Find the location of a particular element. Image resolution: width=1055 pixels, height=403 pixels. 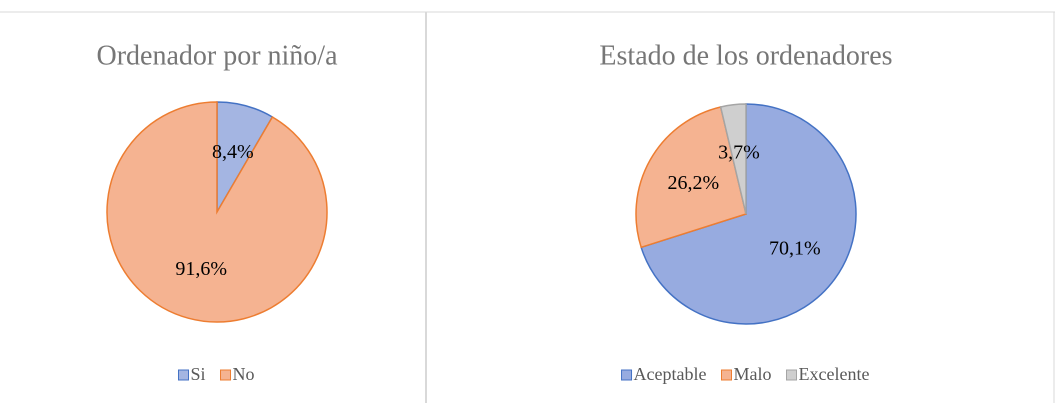

legend-label: Malo is located at coordinates (753, 374).